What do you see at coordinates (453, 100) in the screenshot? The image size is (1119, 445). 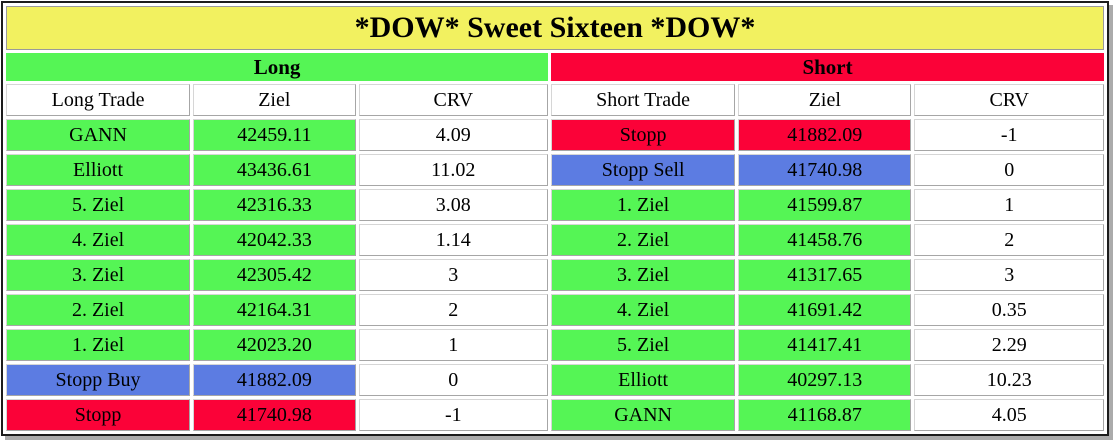 I see `header-long-crv: CRV` at bounding box center [453, 100].